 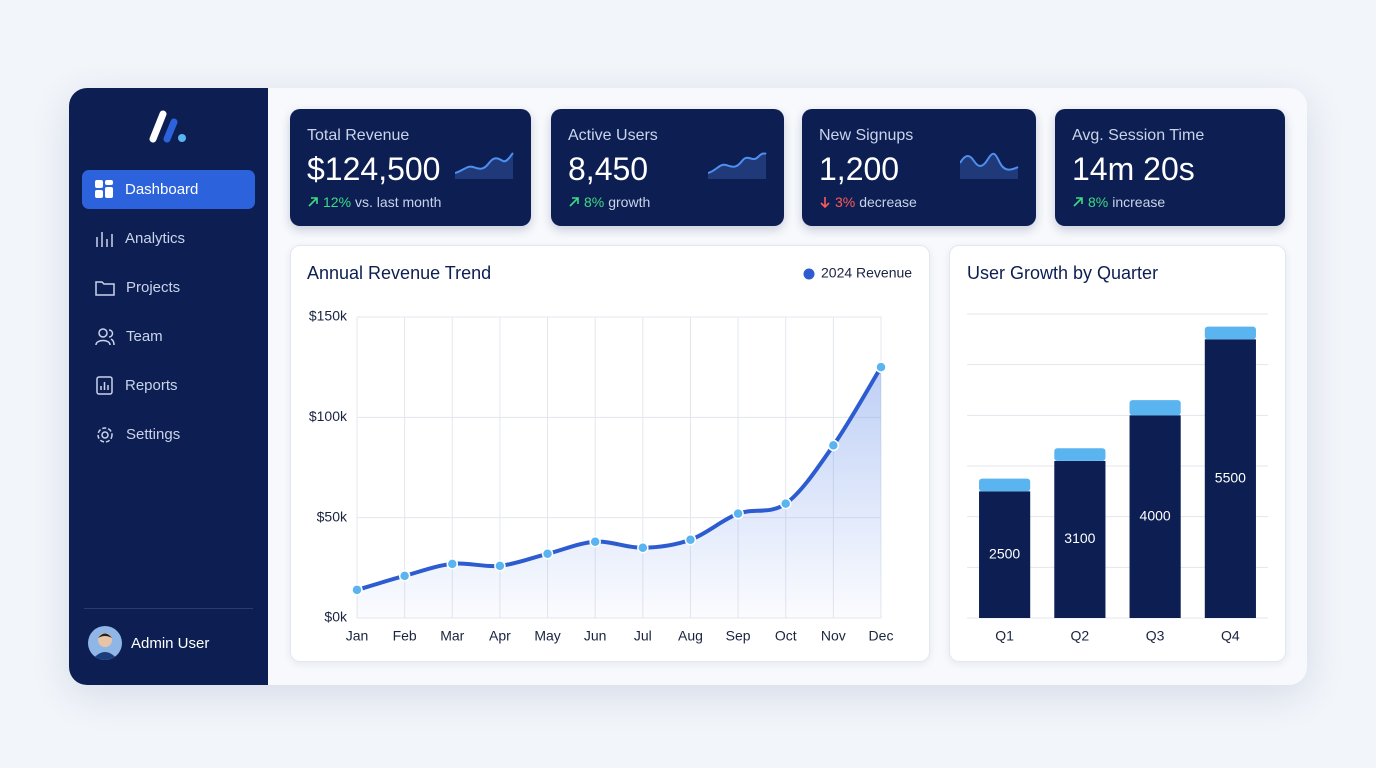 What do you see at coordinates (336, 617) in the screenshot?
I see `y-tick-label: $0k` at bounding box center [336, 617].